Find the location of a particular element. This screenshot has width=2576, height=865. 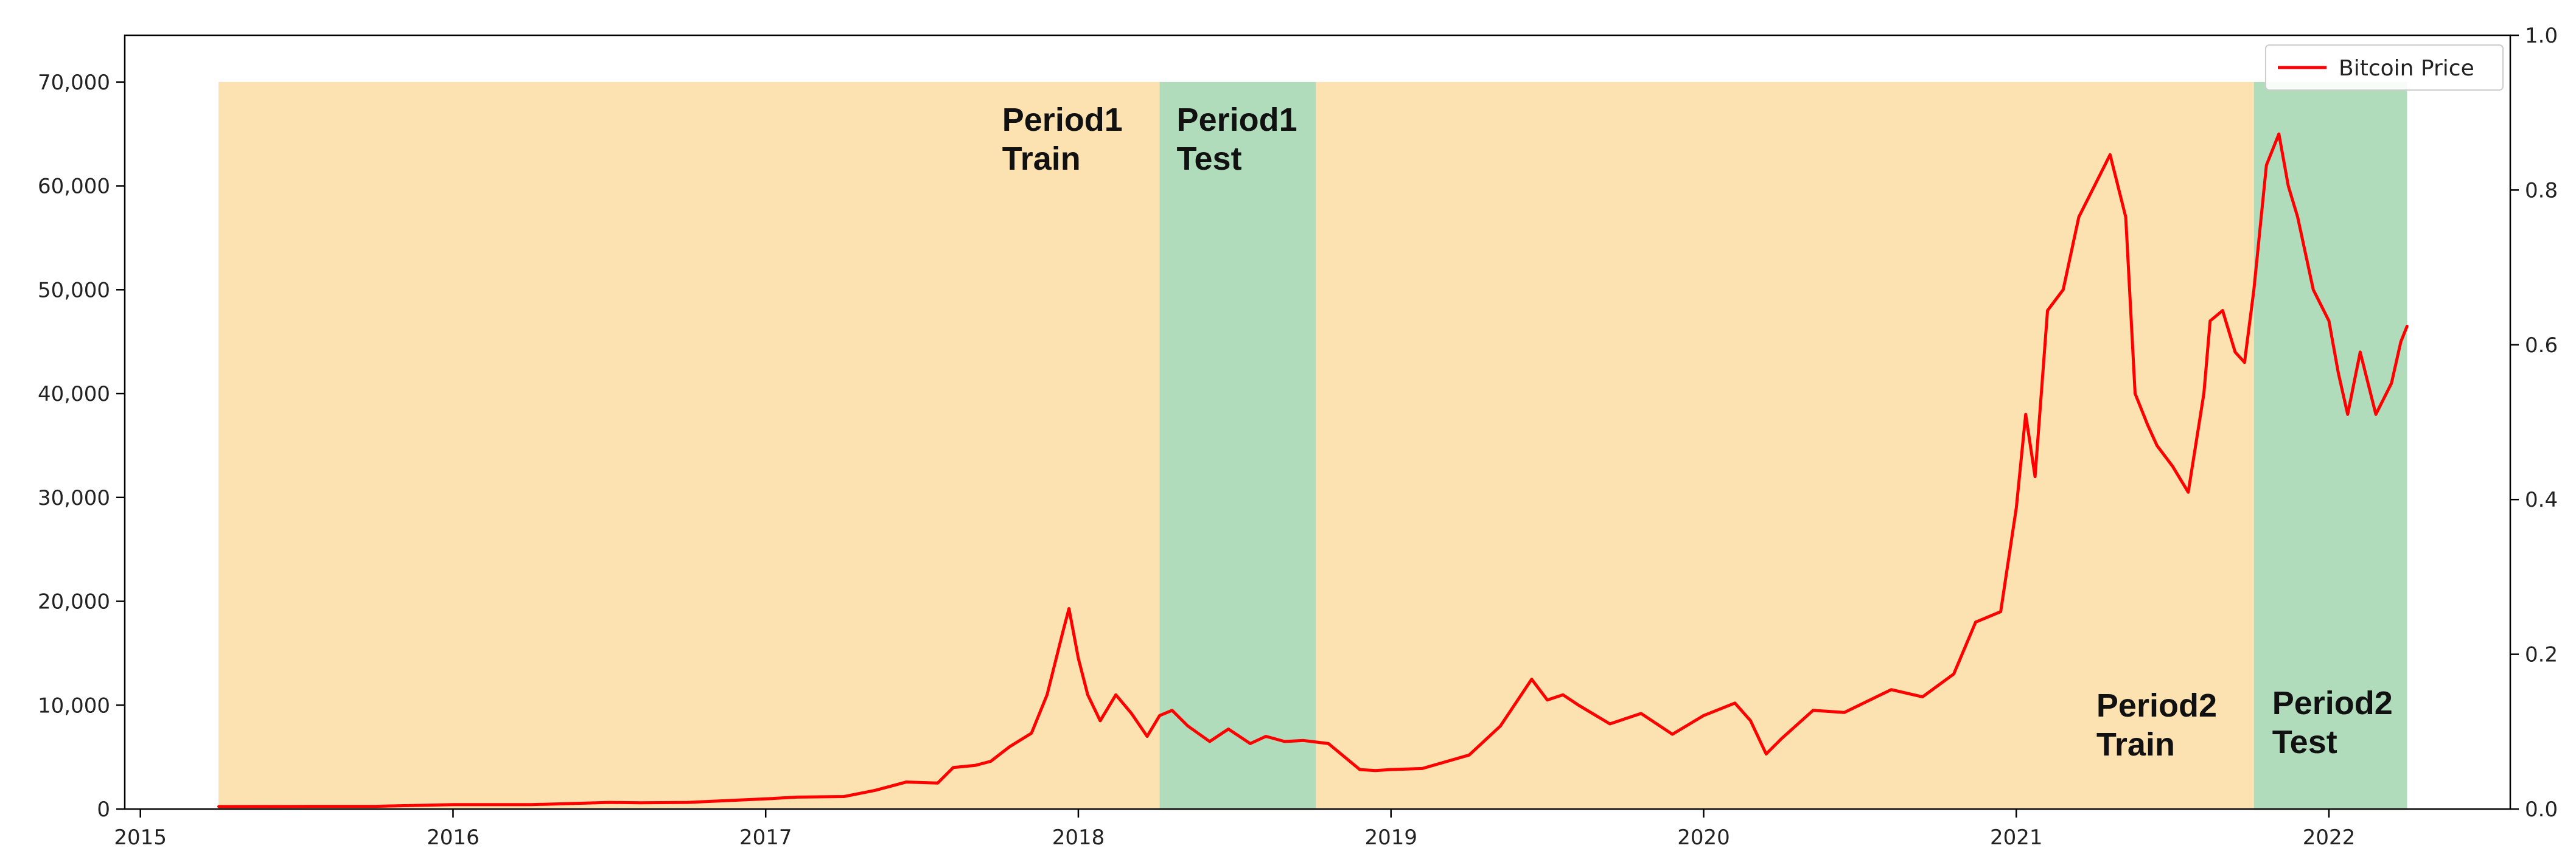

y-tick-label: 50,000 is located at coordinates (74, 290).